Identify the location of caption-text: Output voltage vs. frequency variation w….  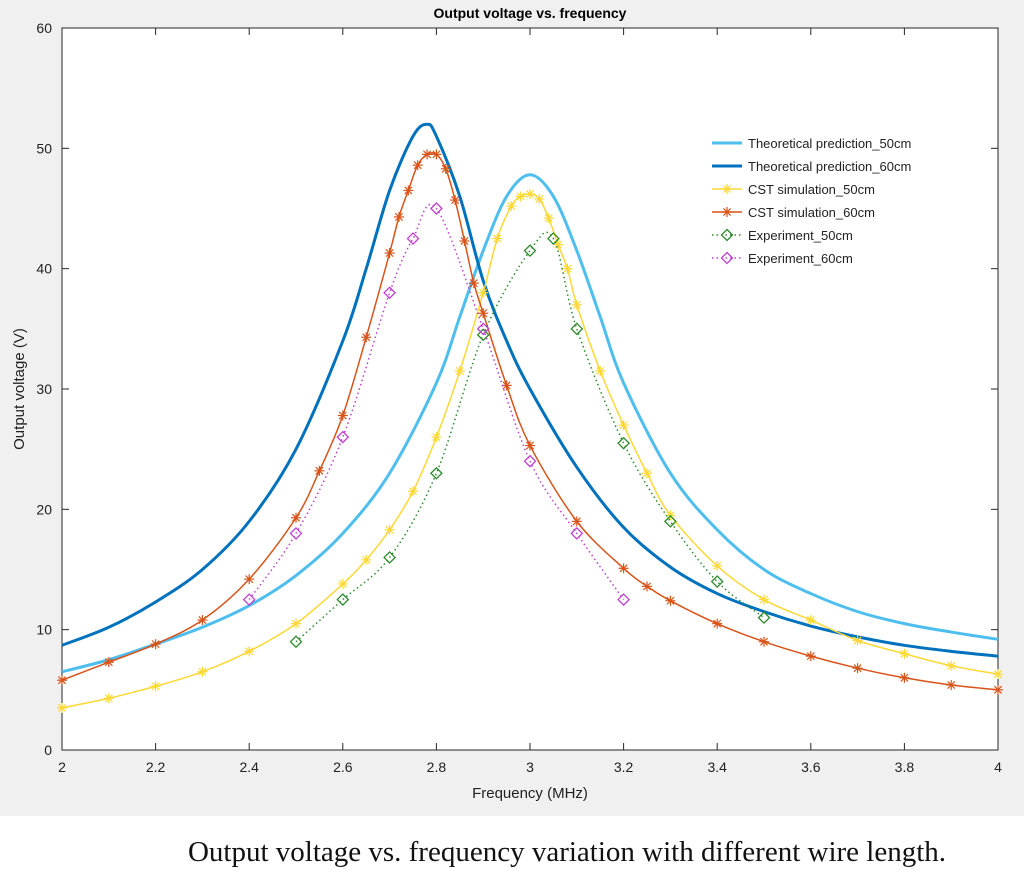
(567, 852).